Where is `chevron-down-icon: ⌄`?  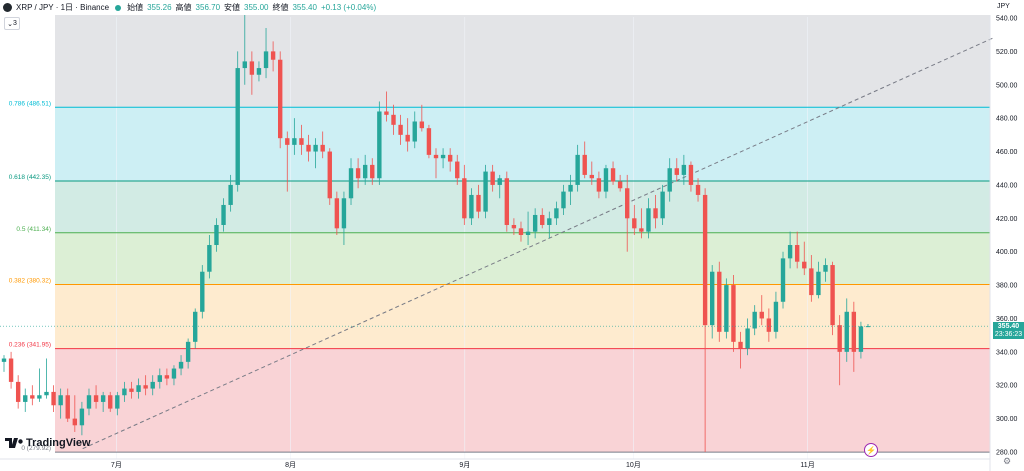
chevron-down-icon: ⌄ is located at coordinates (10, 24).